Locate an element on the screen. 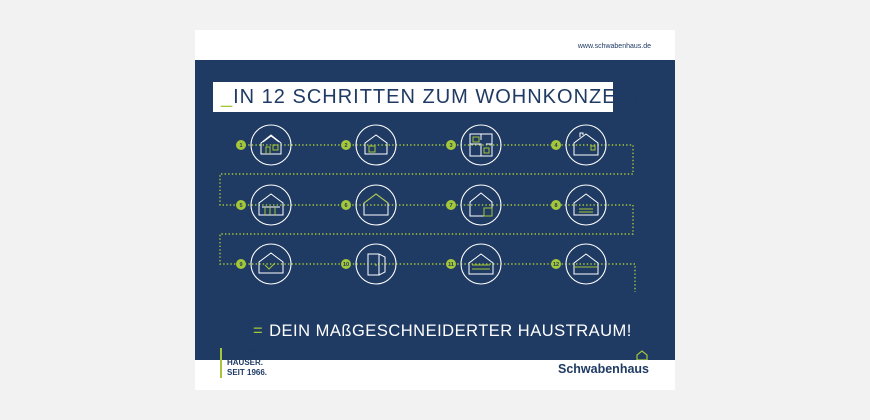  result-text: DEIN MAßGESCHNEIDERTER HAUSTRAUM! is located at coordinates (450, 331).